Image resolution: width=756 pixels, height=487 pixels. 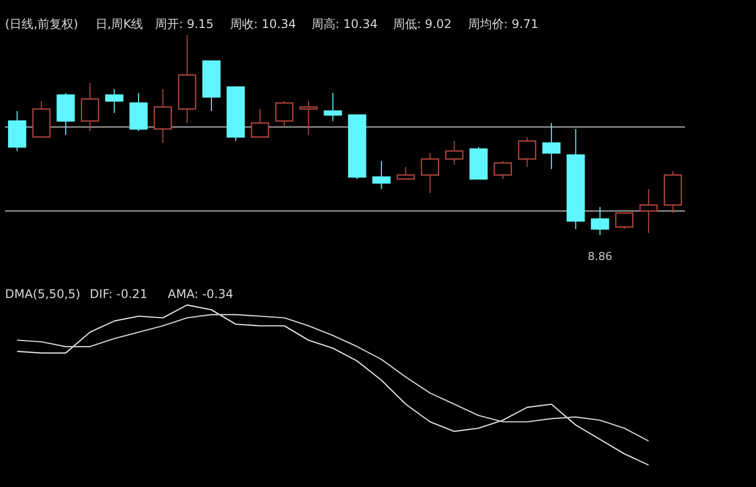 I want to click on chart-title: (日线,前复权), so click(x=41, y=24).